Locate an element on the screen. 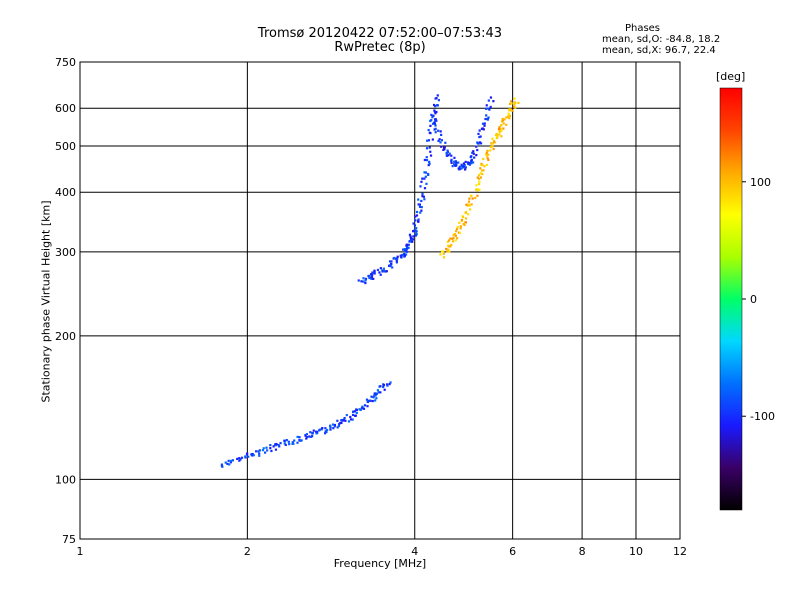  y-tick-label: 750 is located at coordinates (65, 62).